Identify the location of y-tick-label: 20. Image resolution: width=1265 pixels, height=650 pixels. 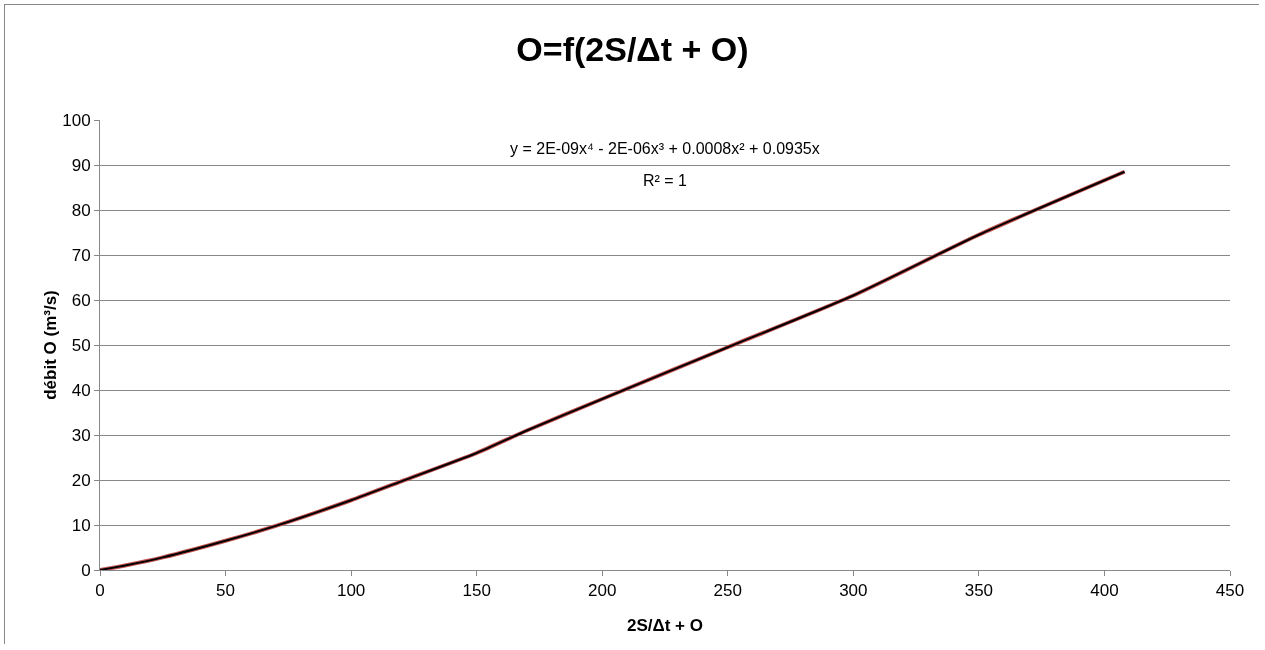
(81, 480).